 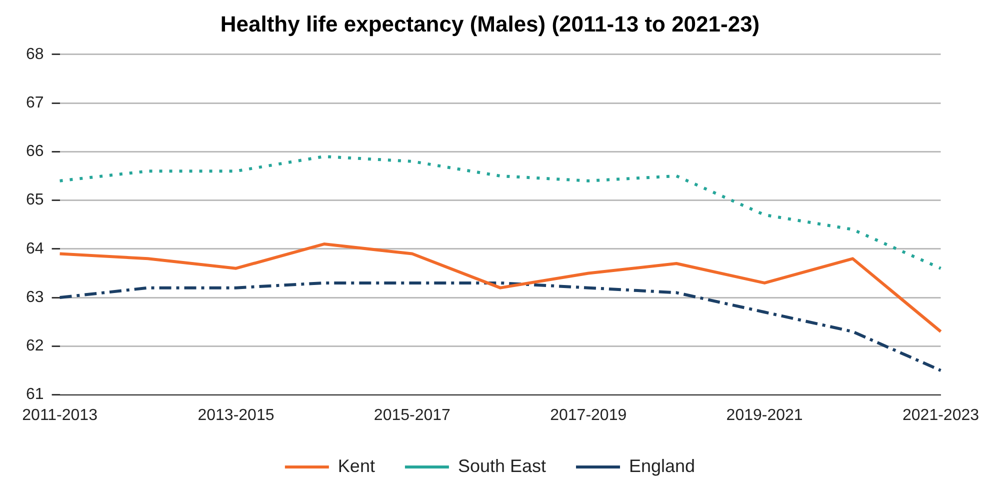 I want to click on y-tick-label: 62, so click(x=35, y=346).